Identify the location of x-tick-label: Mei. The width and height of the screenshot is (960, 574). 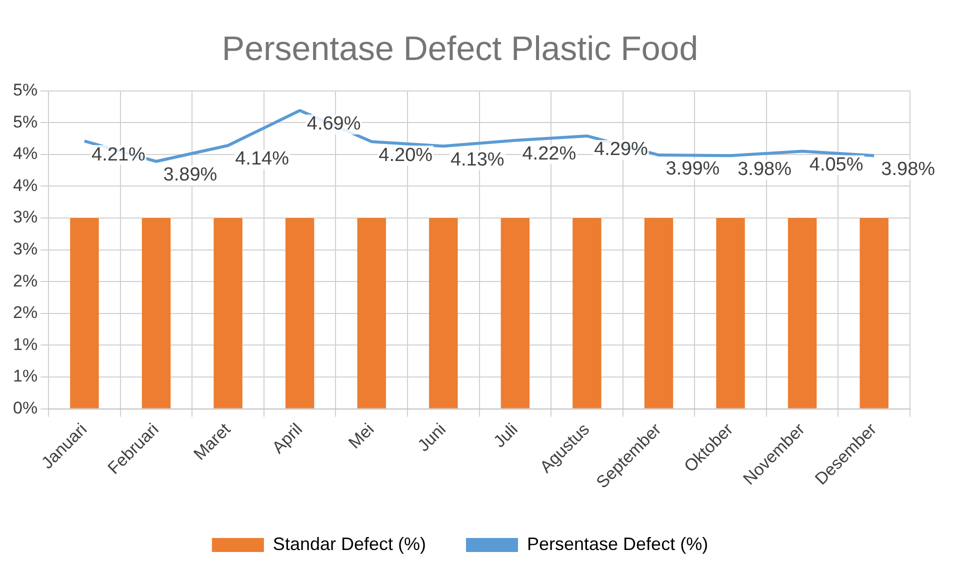
(361, 436).